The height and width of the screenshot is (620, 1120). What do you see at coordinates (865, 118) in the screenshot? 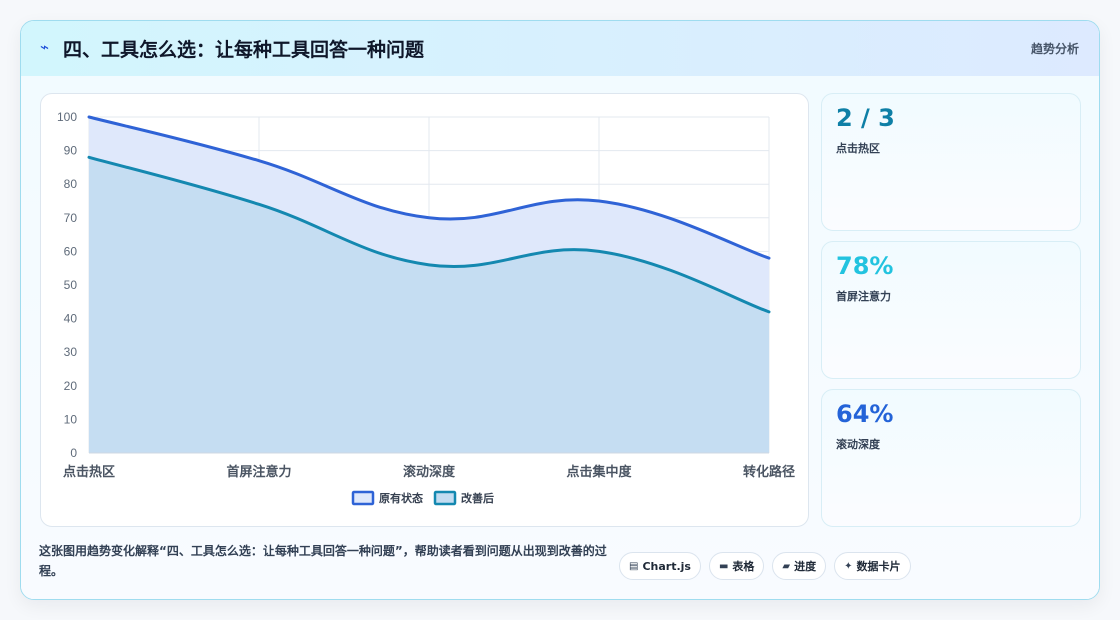
I see `stat-value: 2 / 3` at bounding box center [865, 118].